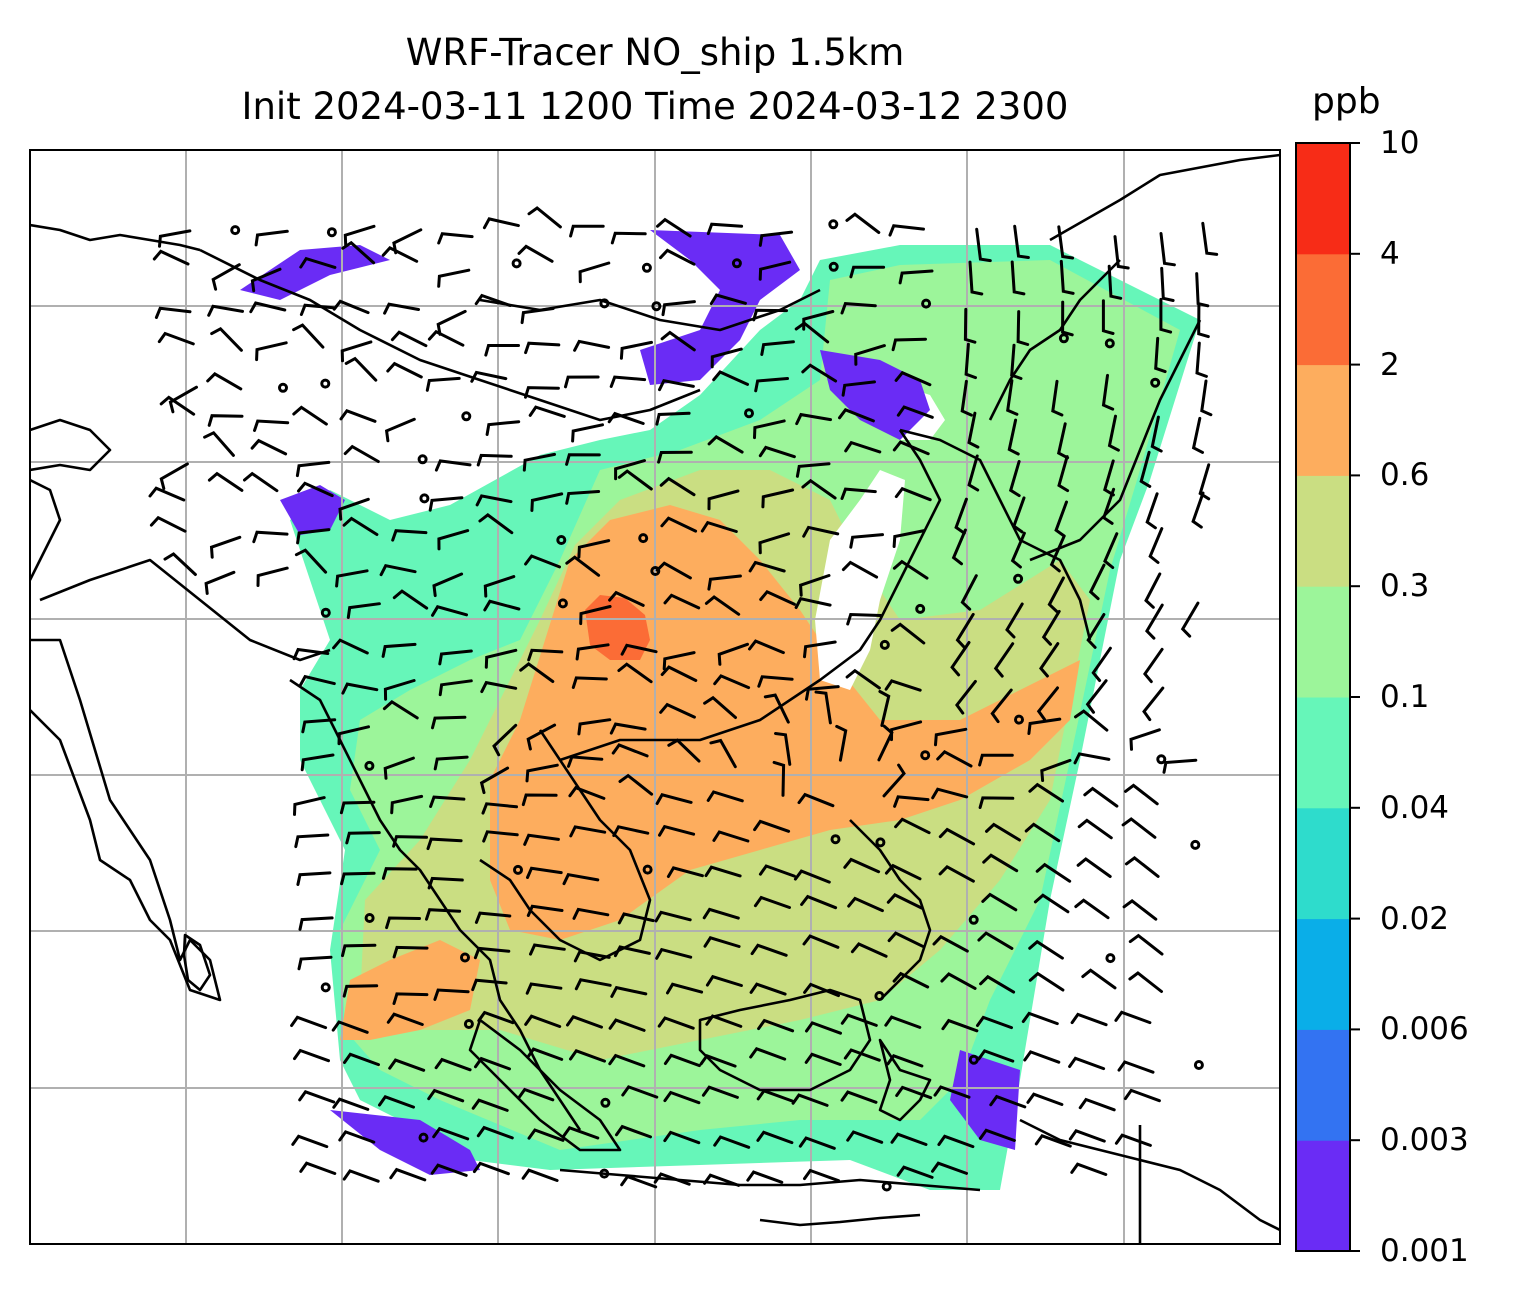 This screenshot has width=1528, height=1306. I want to click on colorbar-tick-label: 2, so click(1390, 364).